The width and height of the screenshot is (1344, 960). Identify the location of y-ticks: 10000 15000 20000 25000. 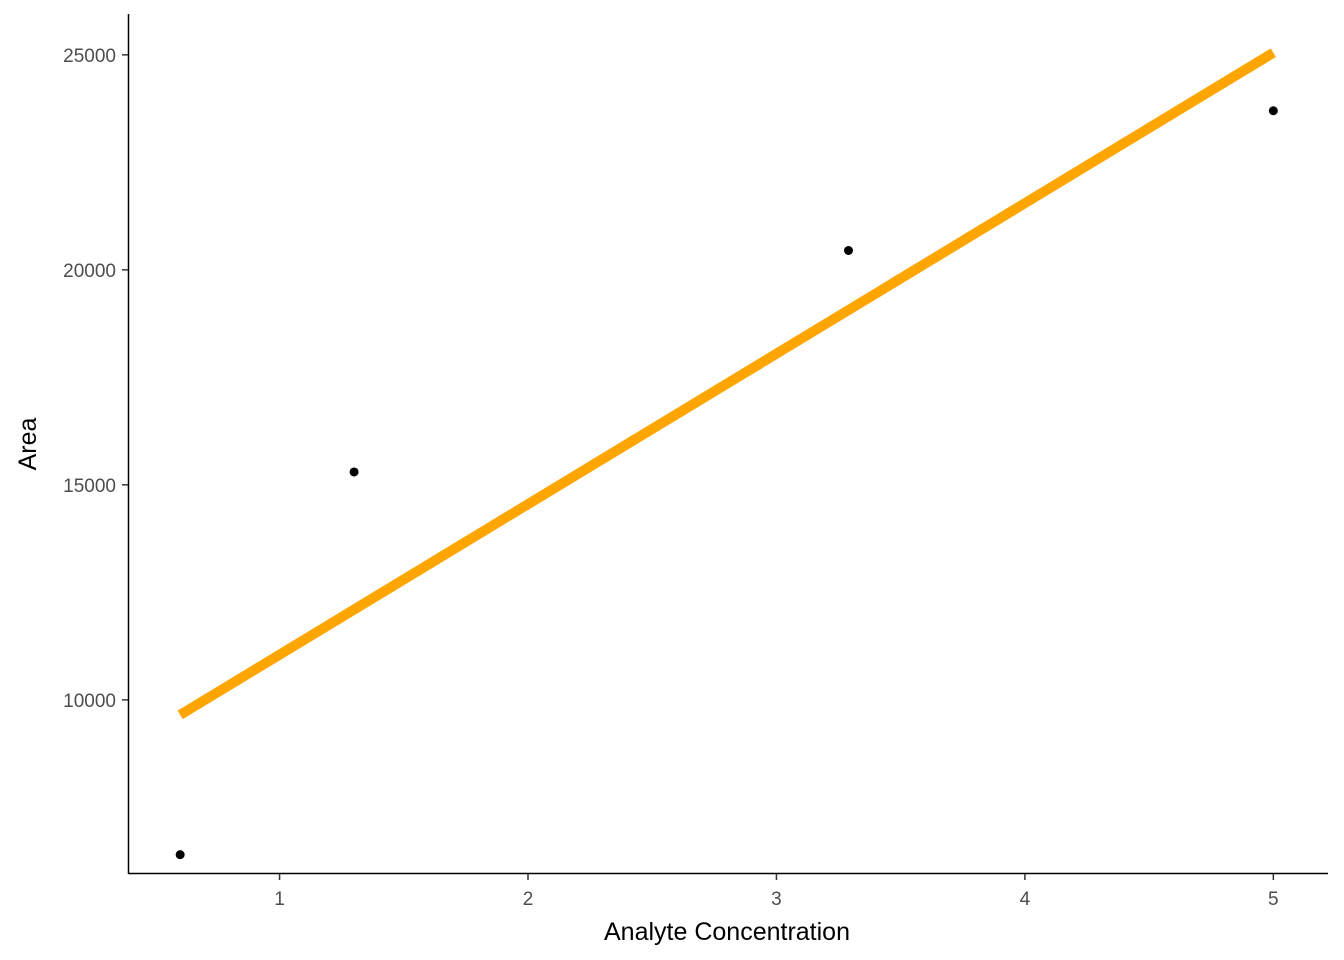
(95, 379).